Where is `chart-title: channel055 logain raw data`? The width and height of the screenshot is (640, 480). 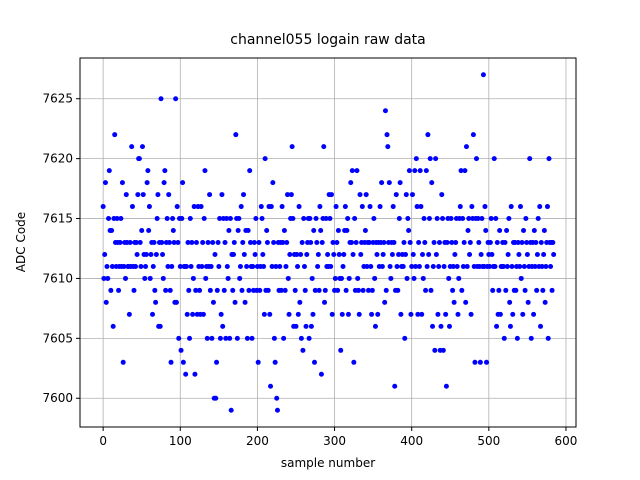
chart-title: channel055 logain raw data is located at coordinates (327, 40).